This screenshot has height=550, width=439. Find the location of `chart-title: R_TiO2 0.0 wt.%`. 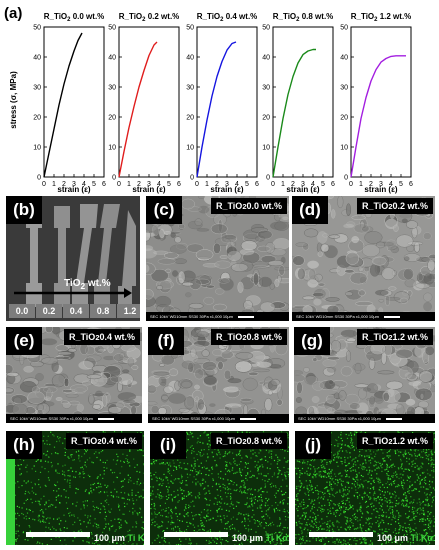

chart-title: R_TiO2 0.0 wt.% is located at coordinates (74, 17).